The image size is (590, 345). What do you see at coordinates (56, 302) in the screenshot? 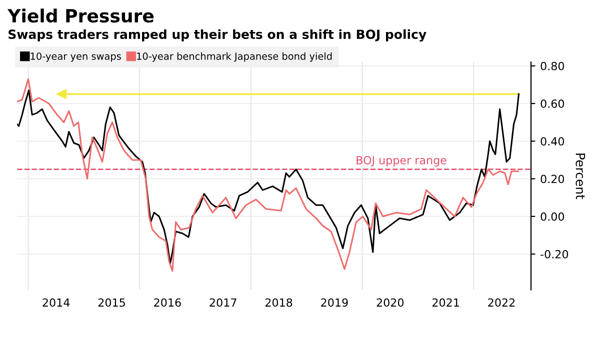
I see `x-tick-label: 2014` at bounding box center [56, 302].